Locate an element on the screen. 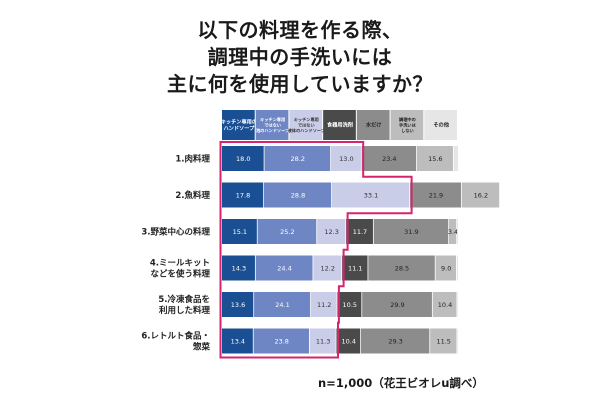 The height and width of the screenshot is (400, 600). bar-r4-s5 is located at coordinates (444, 304).